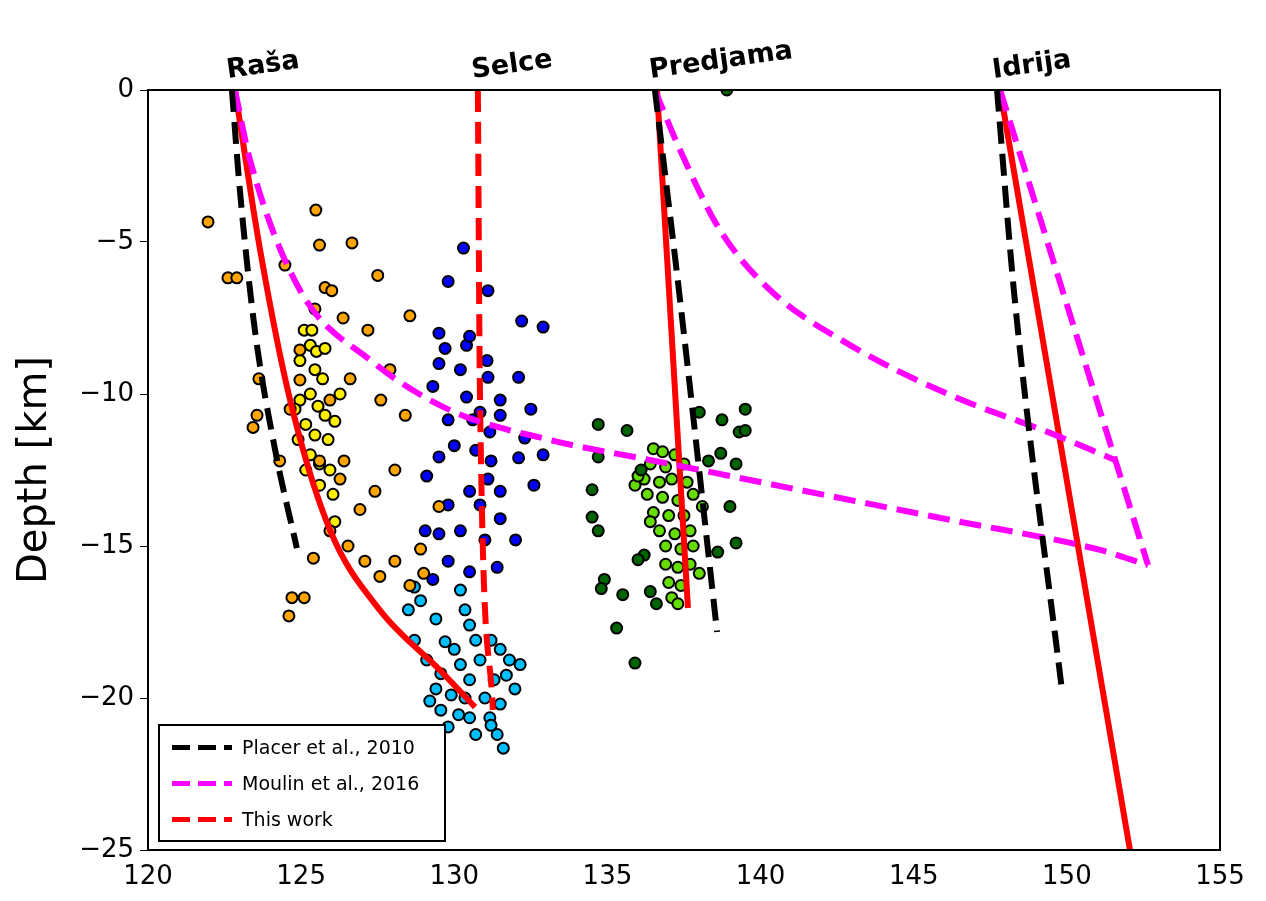 The width and height of the screenshot is (1266, 901). Describe the element at coordinates (301, 875) in the screenshot. I see `x-tick-label: 125` at that location.